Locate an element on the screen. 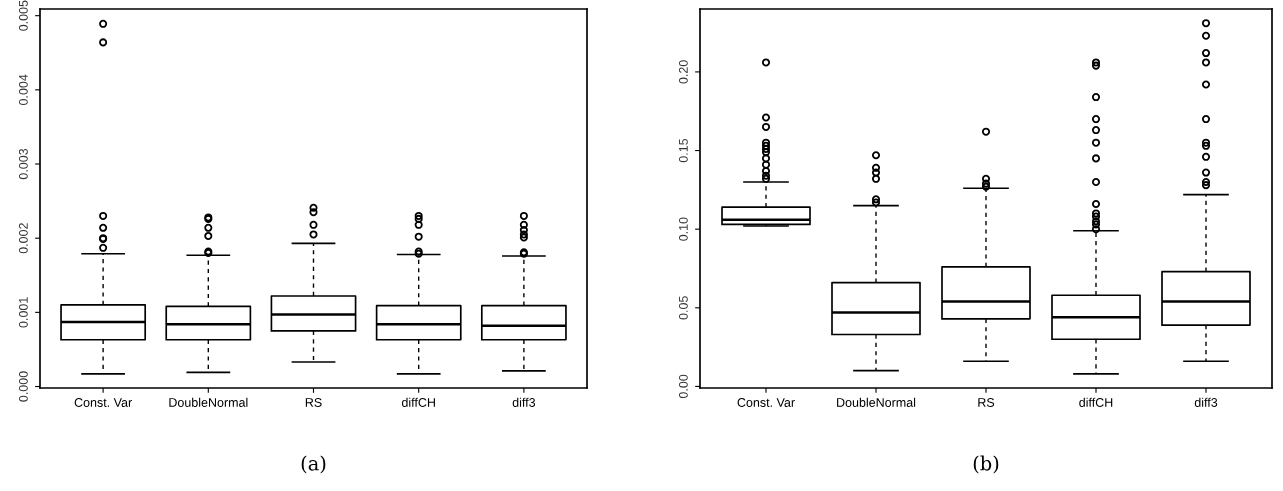 The image size is (1283, 491). y-tick-label: 0.05 is located at coordinates (683, 308).